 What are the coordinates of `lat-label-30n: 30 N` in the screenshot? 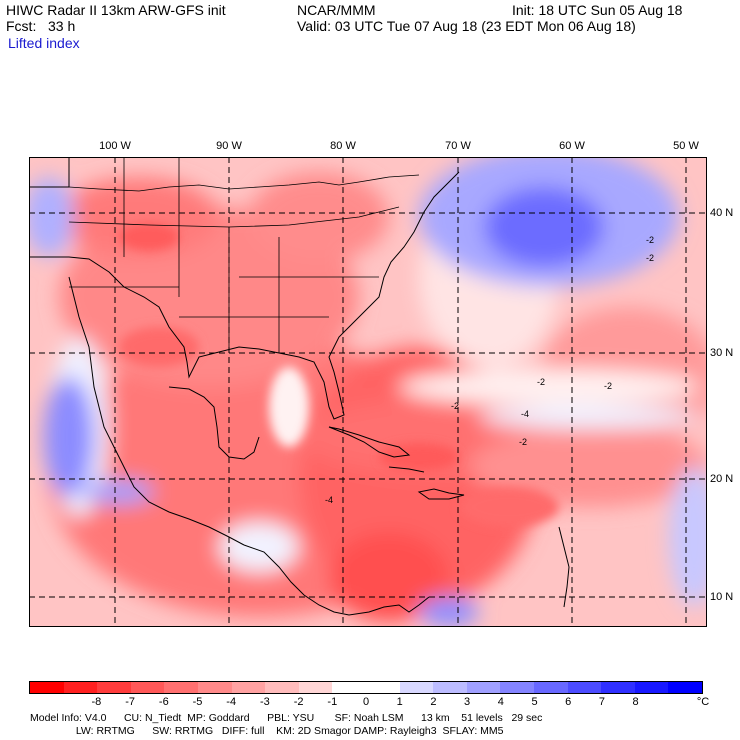 It's located at (722, 353).